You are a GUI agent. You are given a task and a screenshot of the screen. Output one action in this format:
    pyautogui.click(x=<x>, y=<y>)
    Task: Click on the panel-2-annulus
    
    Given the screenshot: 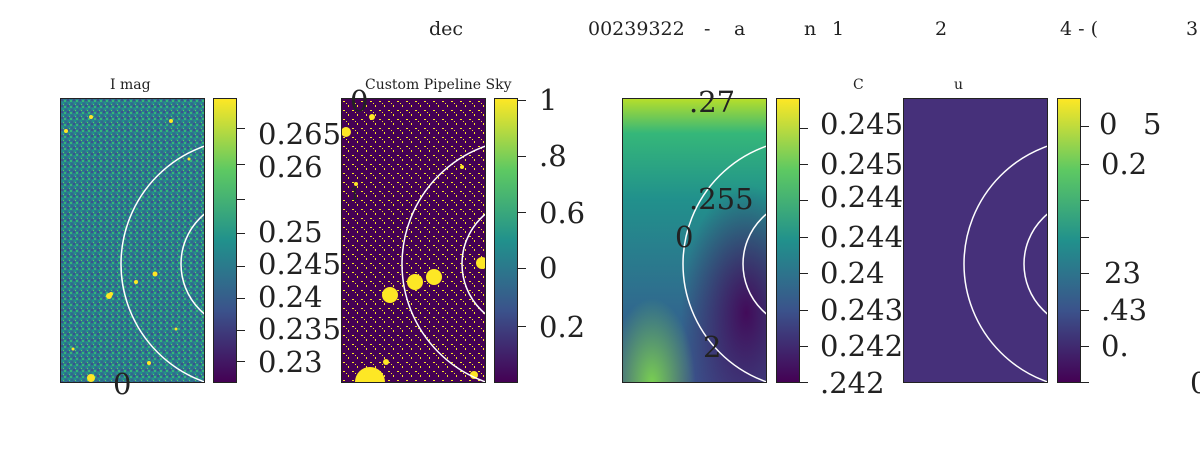 What is the action you would take?
    pyautogui.click(x=443, y=263)
    